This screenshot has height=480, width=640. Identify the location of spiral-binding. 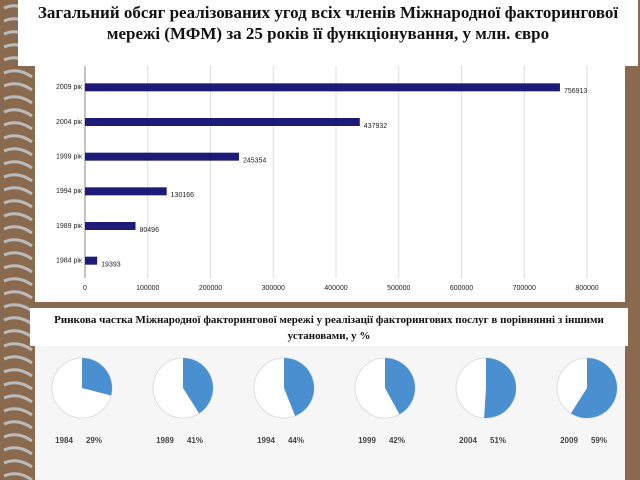
(18, 242).